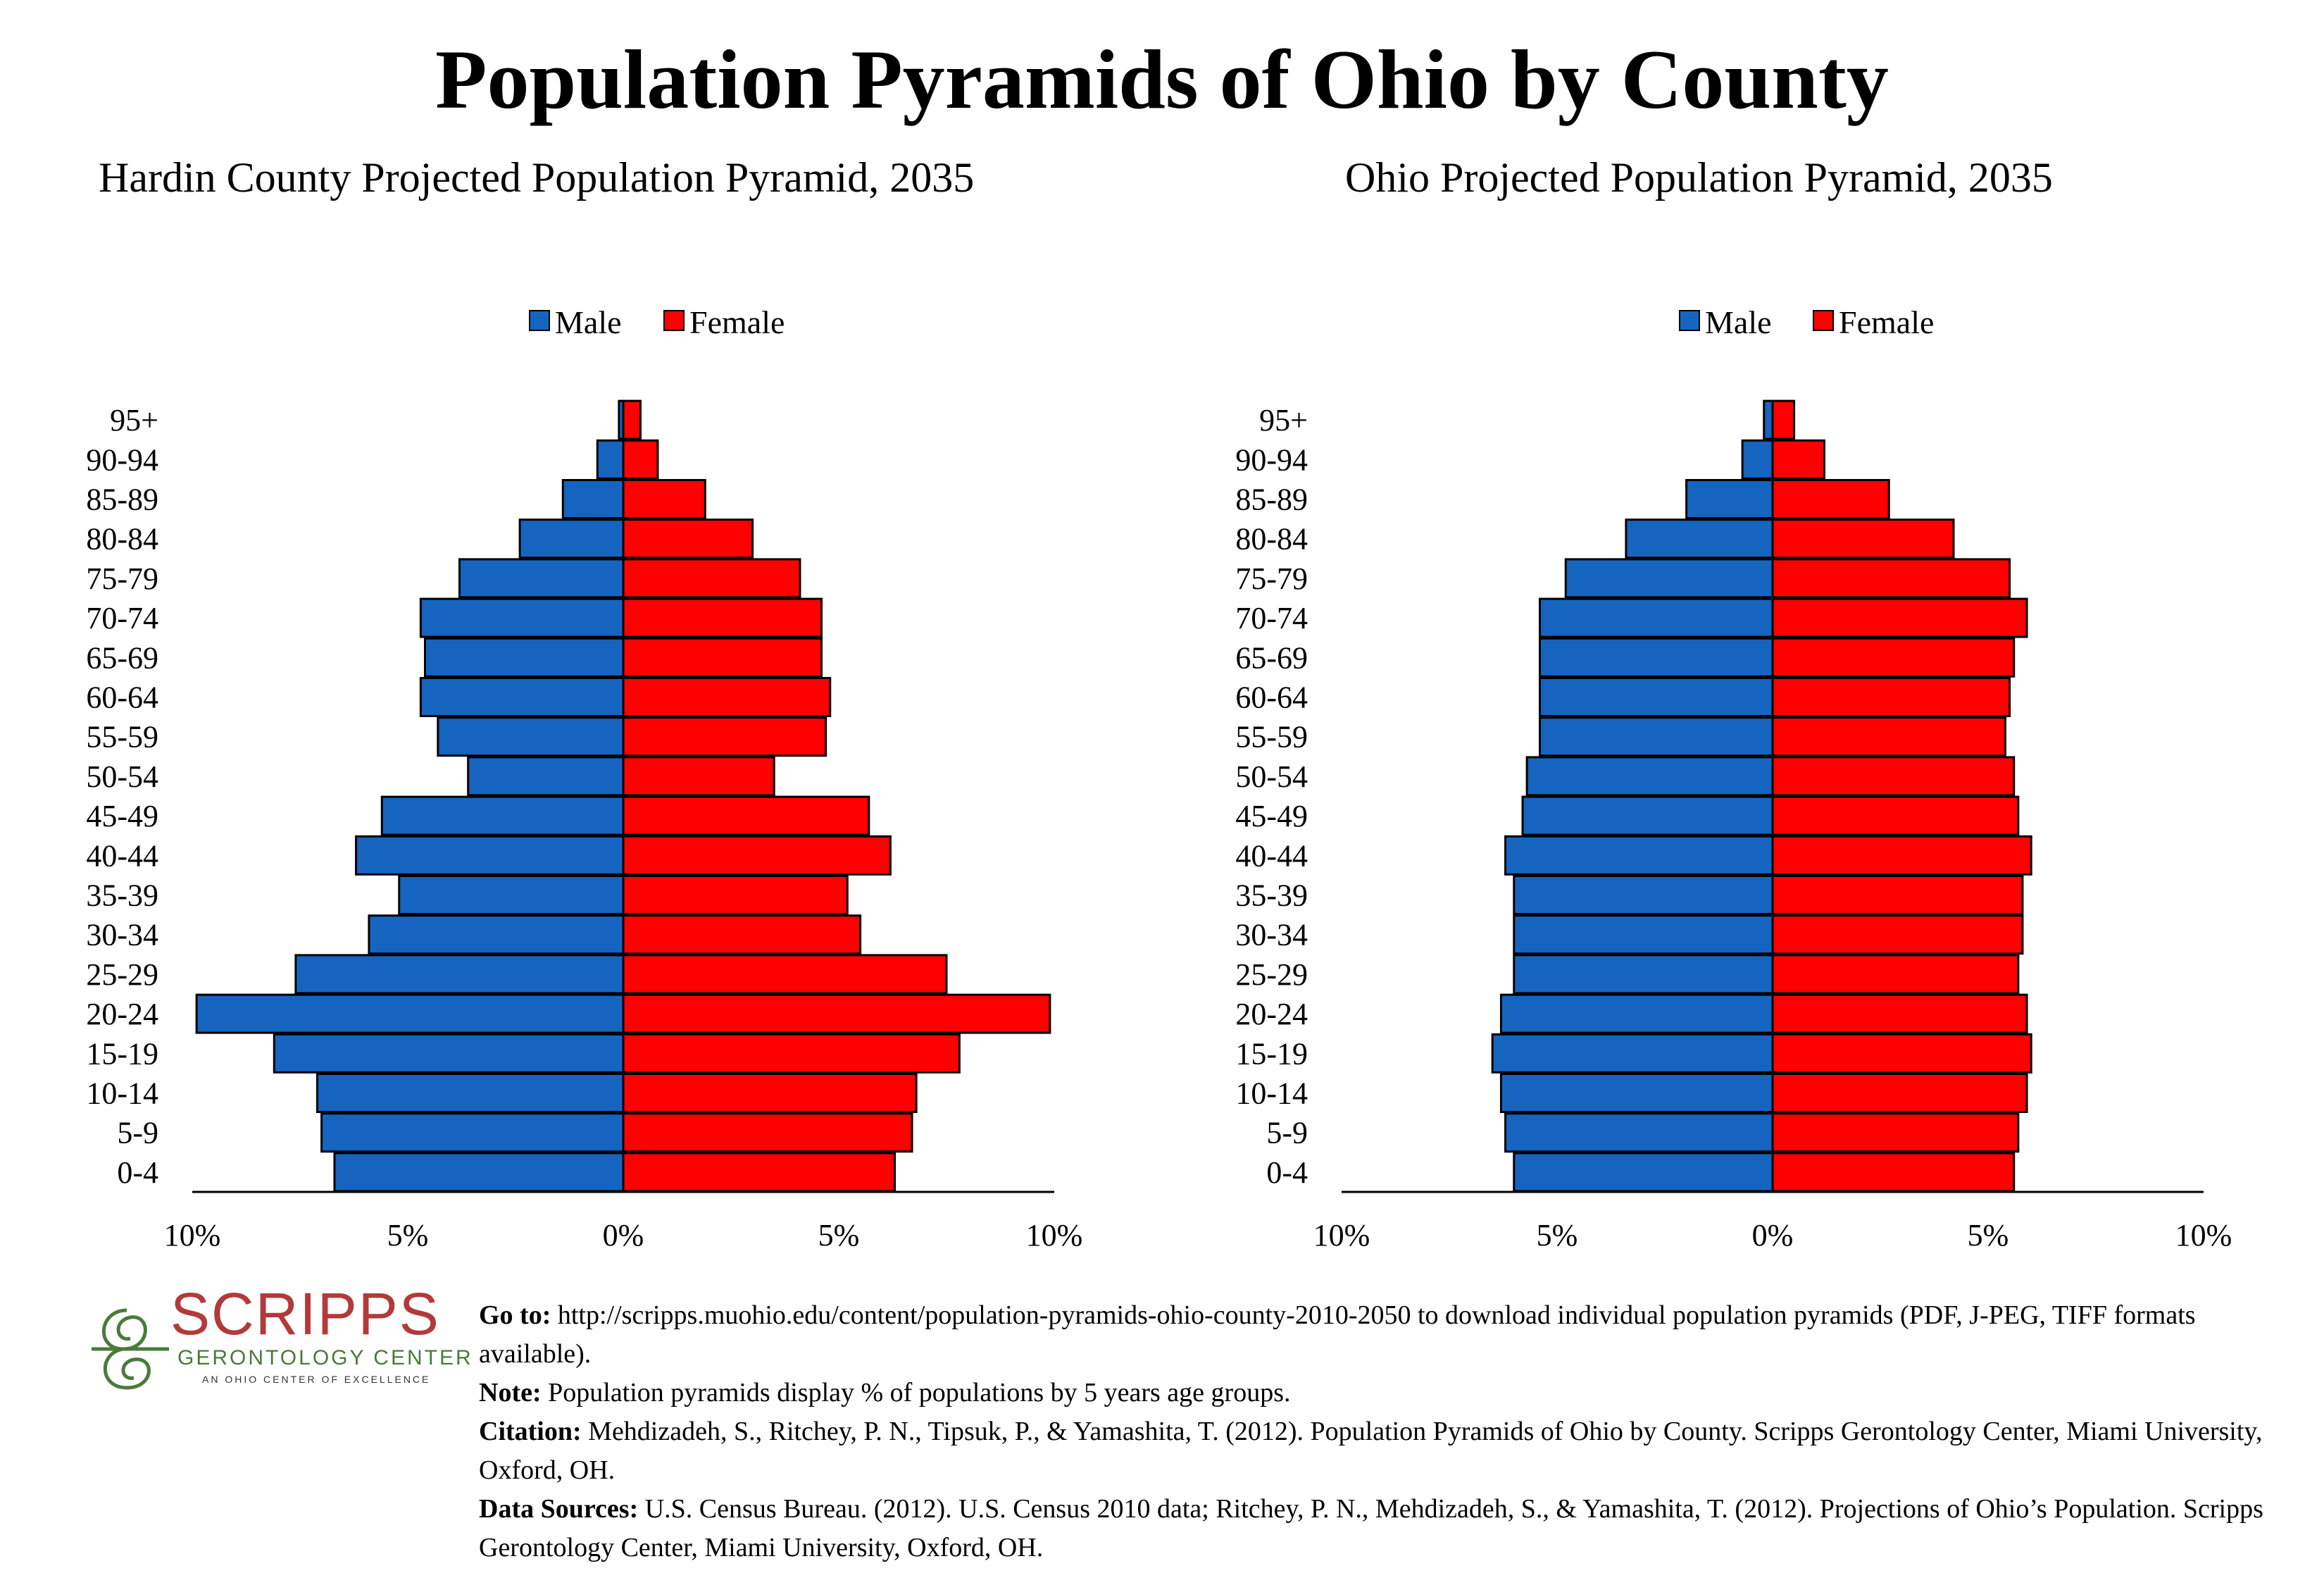 This screenshot has height=1585, width=2324. Describe the element at coordinates (1886, 322) in the screenshot. I see `legend-label-female: Female` at that location.